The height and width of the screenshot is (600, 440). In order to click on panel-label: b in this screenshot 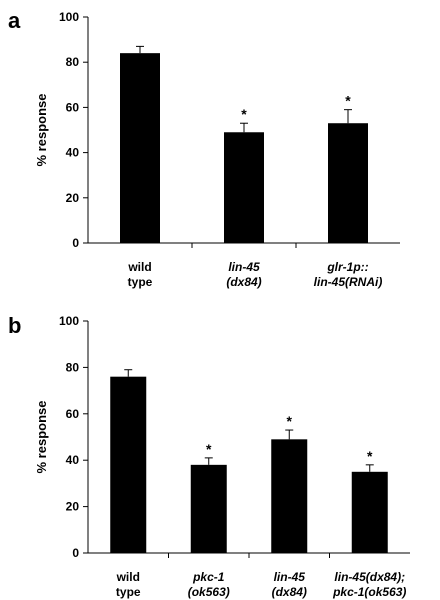, I will do `click(14, 325)`.